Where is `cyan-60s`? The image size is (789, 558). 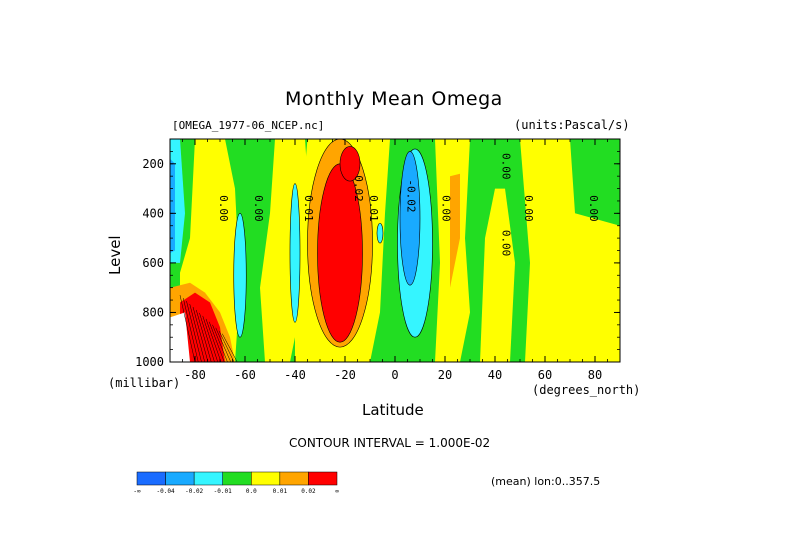 cyan-60s is located at coordinates (240, 275).